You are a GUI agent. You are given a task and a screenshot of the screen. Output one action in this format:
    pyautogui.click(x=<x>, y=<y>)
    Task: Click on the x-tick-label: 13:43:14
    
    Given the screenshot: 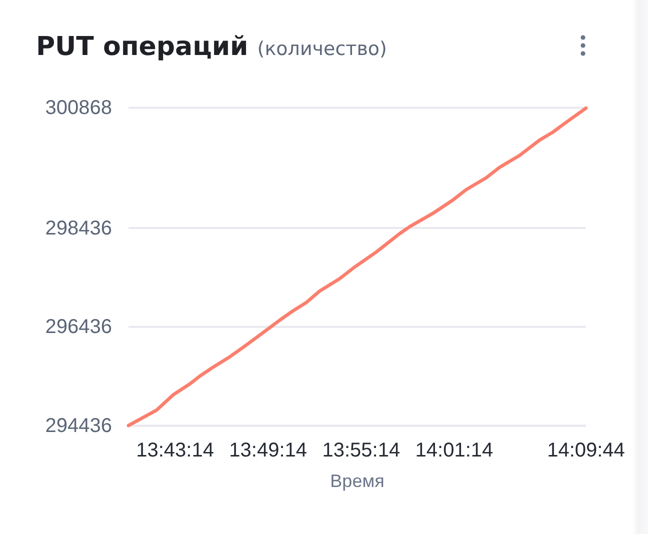 What is the action you would take?
    pyautogui.click(x=175, y=451)
    